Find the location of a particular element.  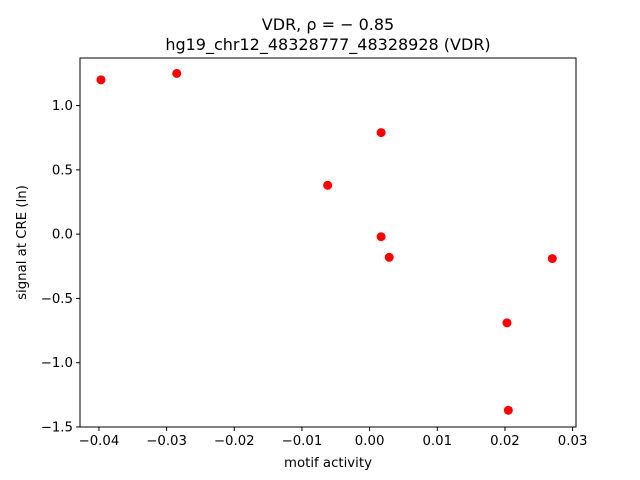

x-tick-label: −0.01 is located at coordinates (302, 441).